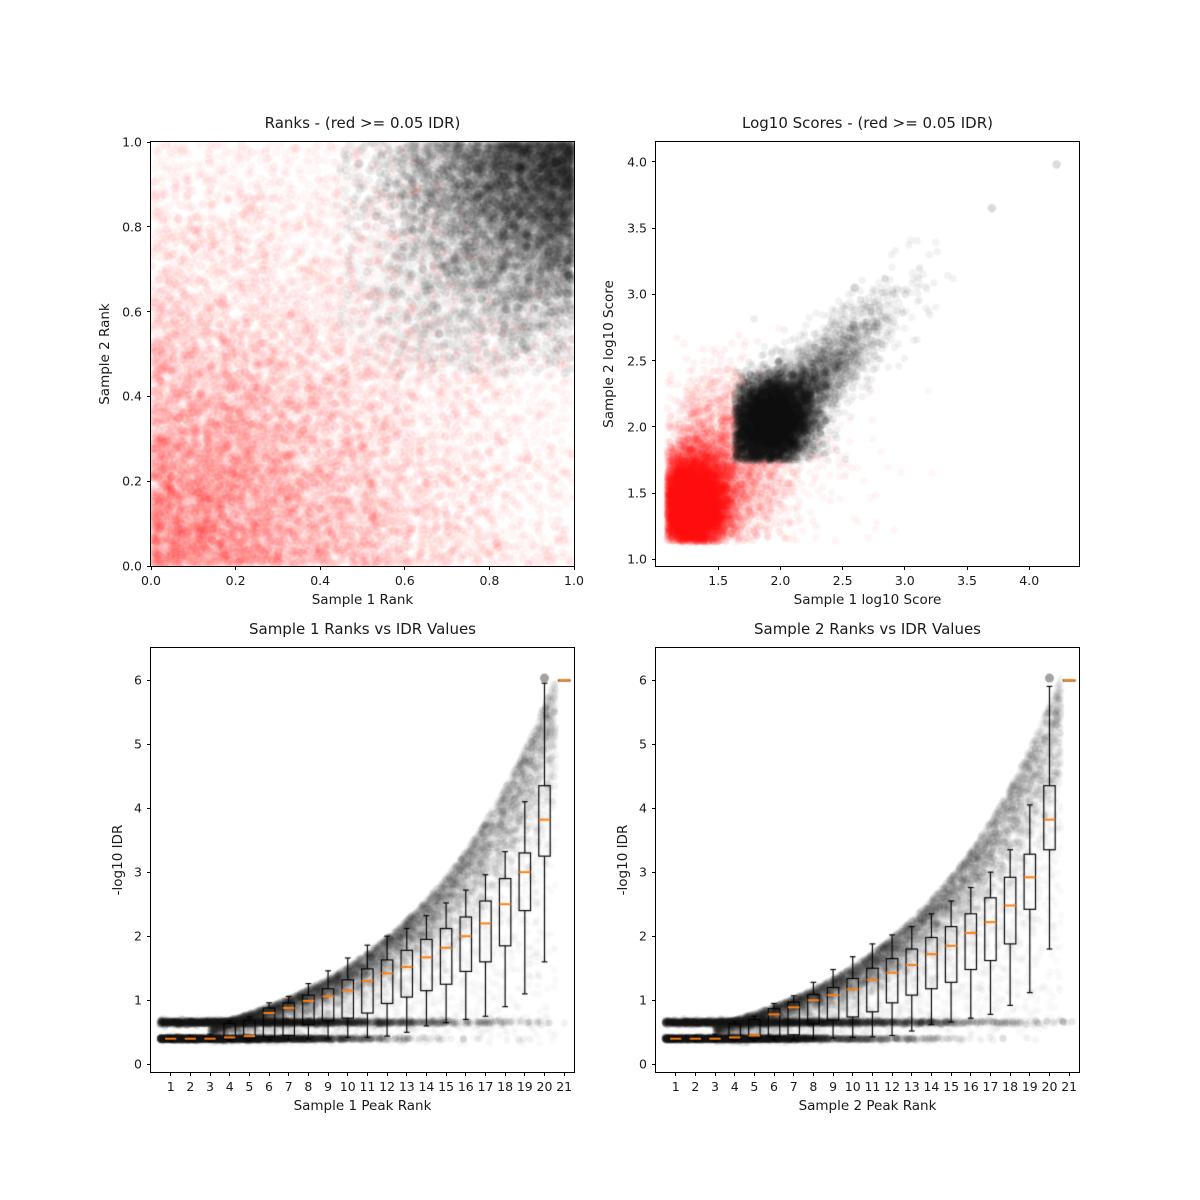 The width and height of the screenshot is (1200, 1200). Describe the element at coordinates (1010, 1086) in the screenshot. I see `x-tick-label: 18` at that location.